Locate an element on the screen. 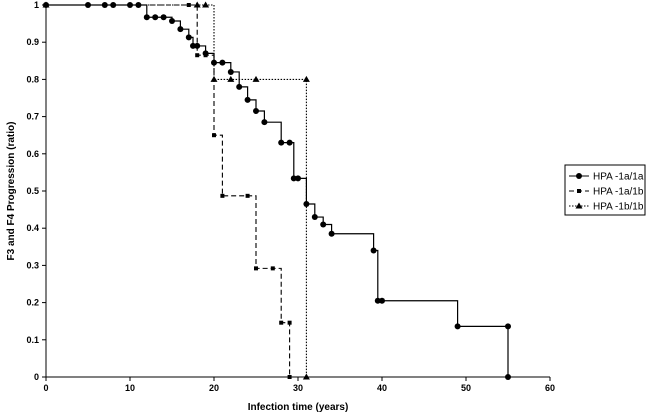  legend-label: HPA -1b/1b is located at coordinates (618, 207).